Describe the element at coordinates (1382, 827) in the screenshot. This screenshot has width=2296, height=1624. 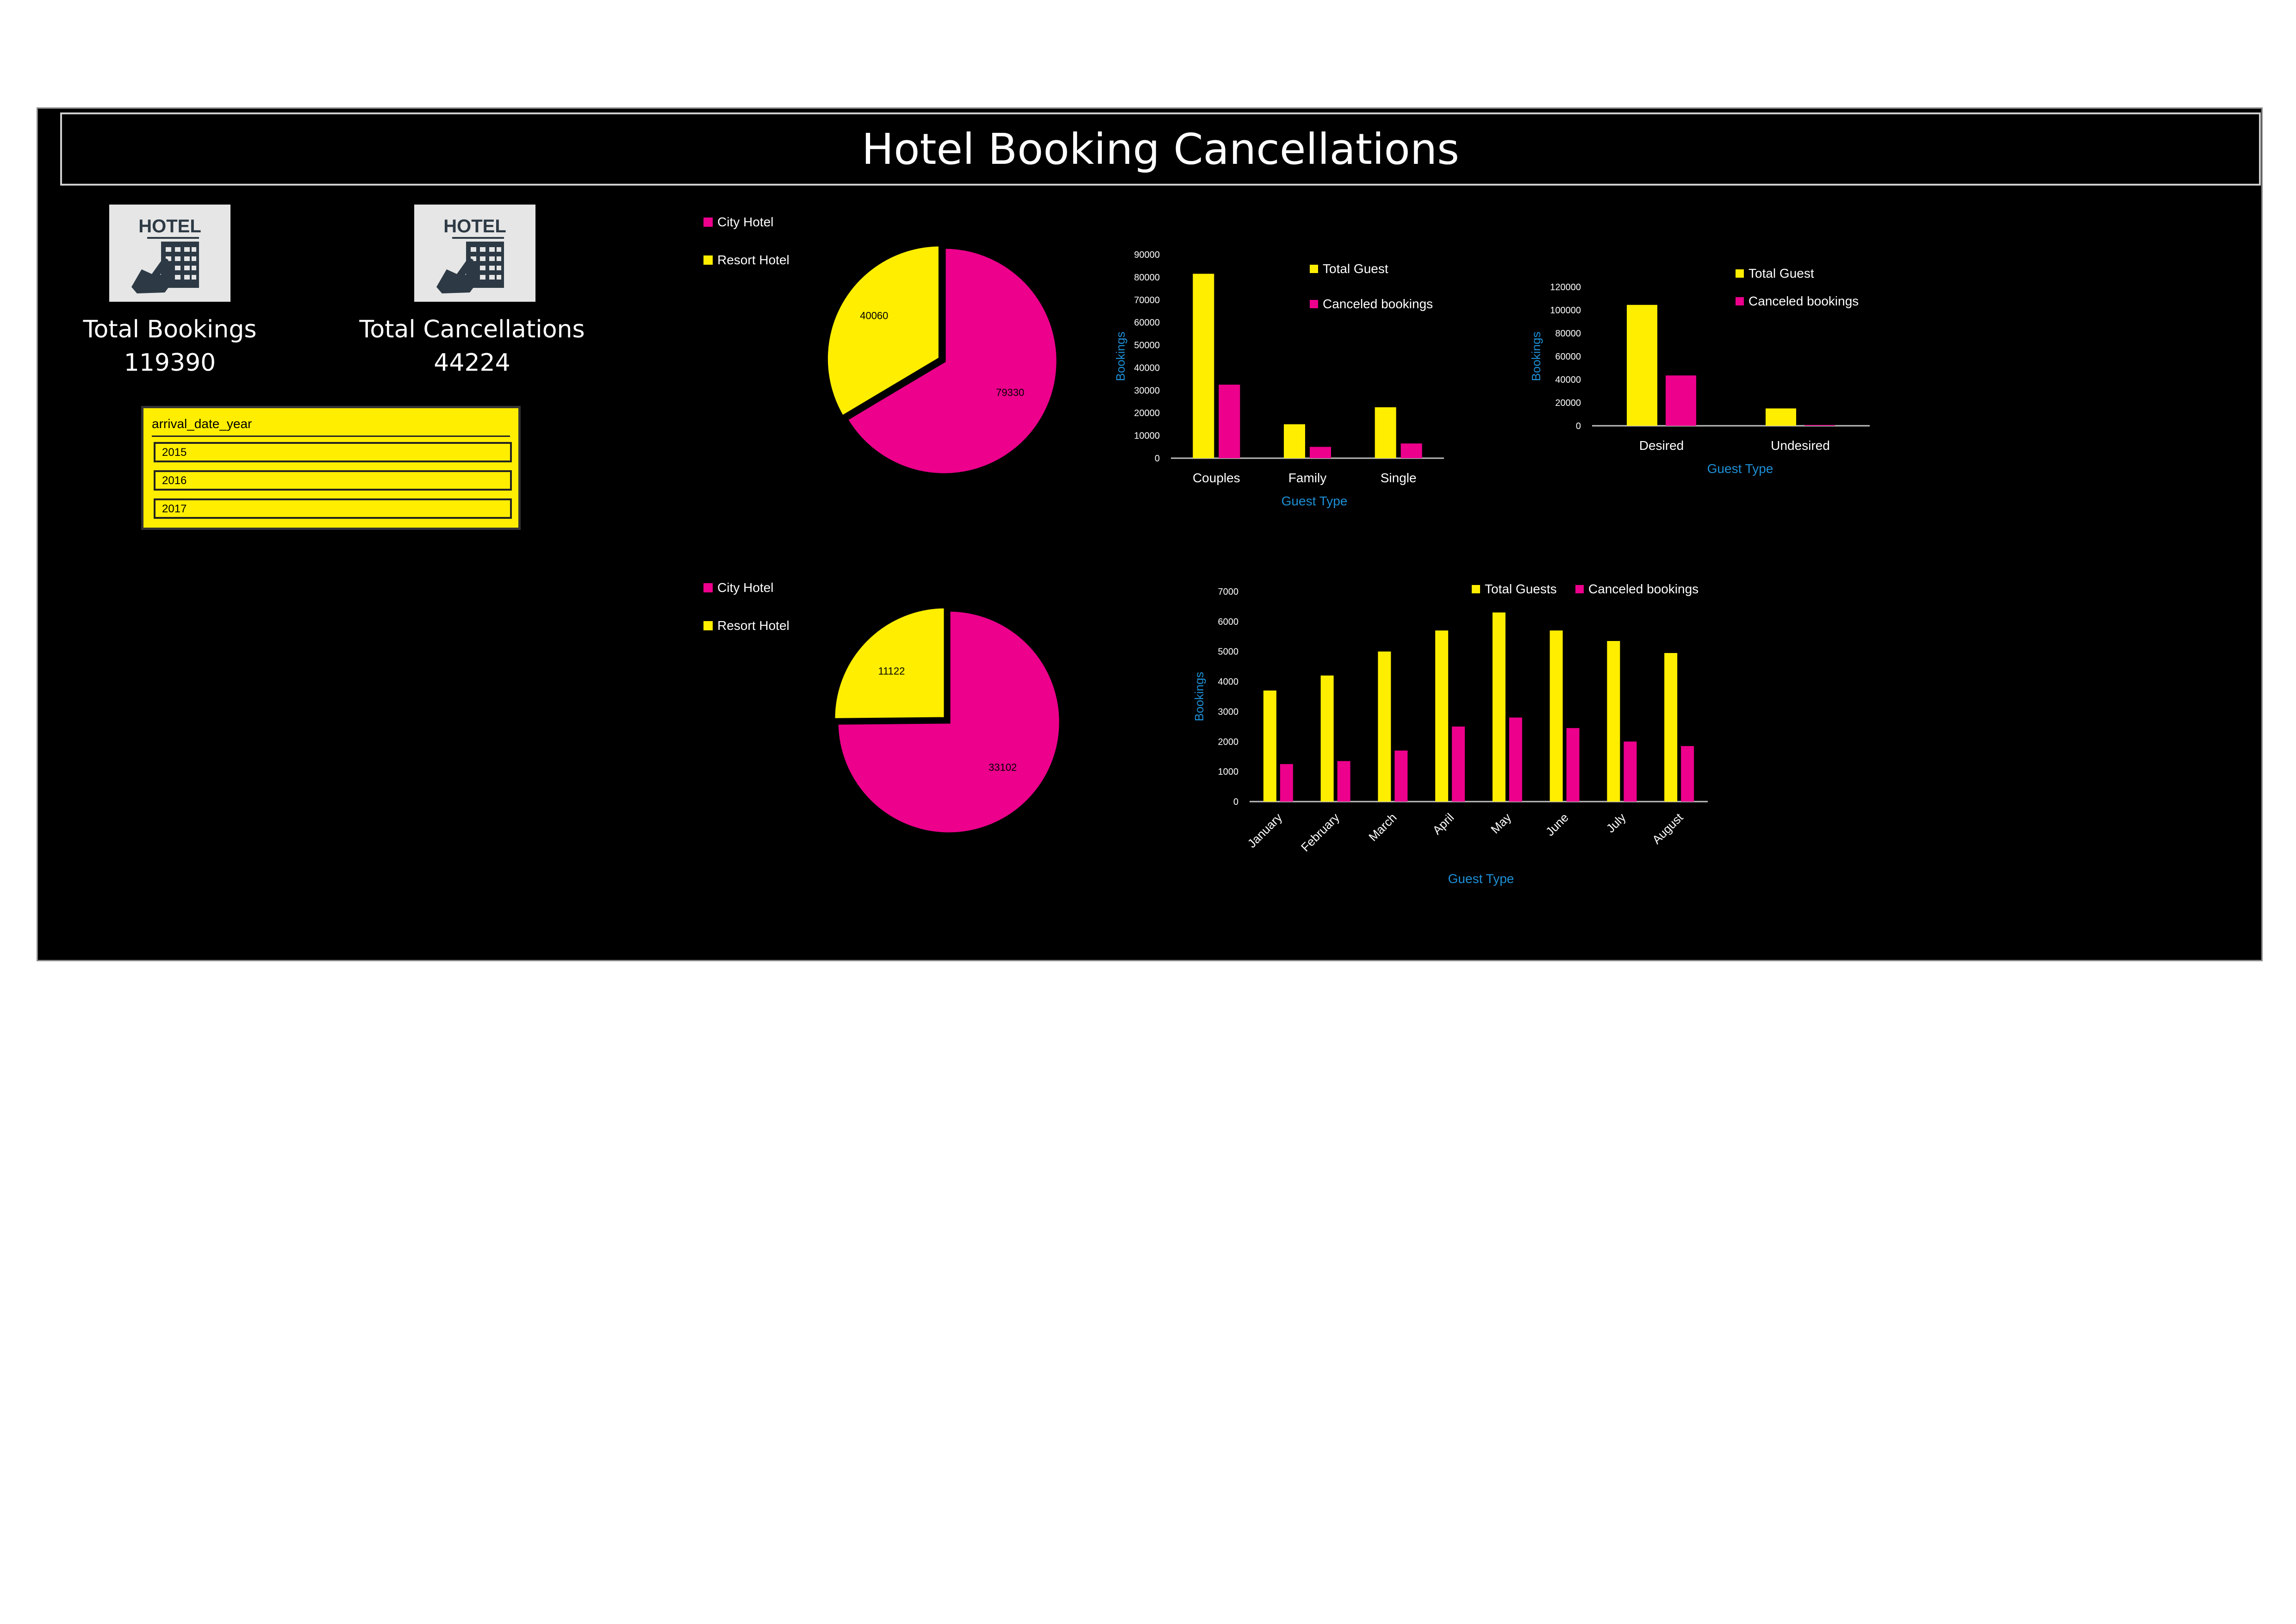
I see `x-tick-label: March` at that location.